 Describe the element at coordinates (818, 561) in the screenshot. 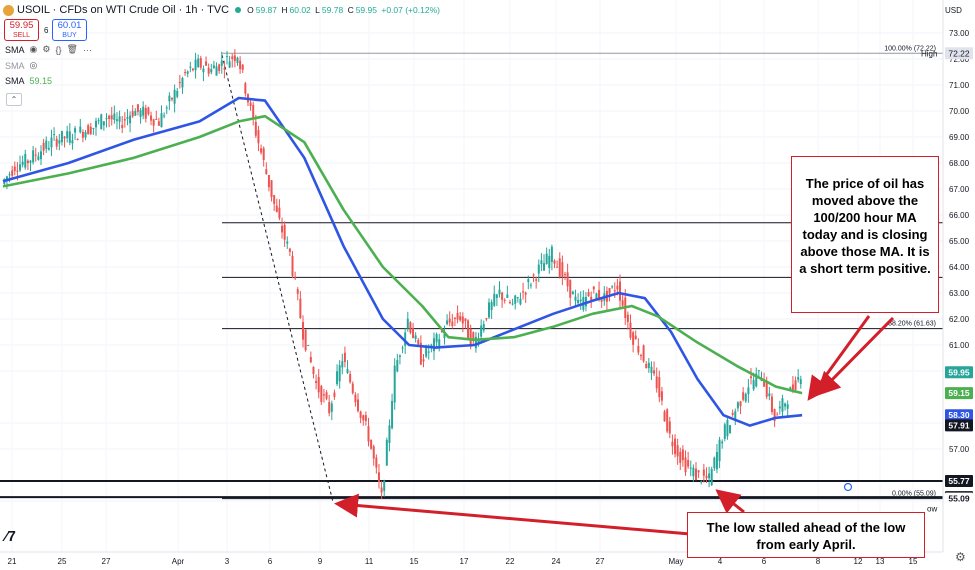

I see `x-tick-label: 8` at that location.